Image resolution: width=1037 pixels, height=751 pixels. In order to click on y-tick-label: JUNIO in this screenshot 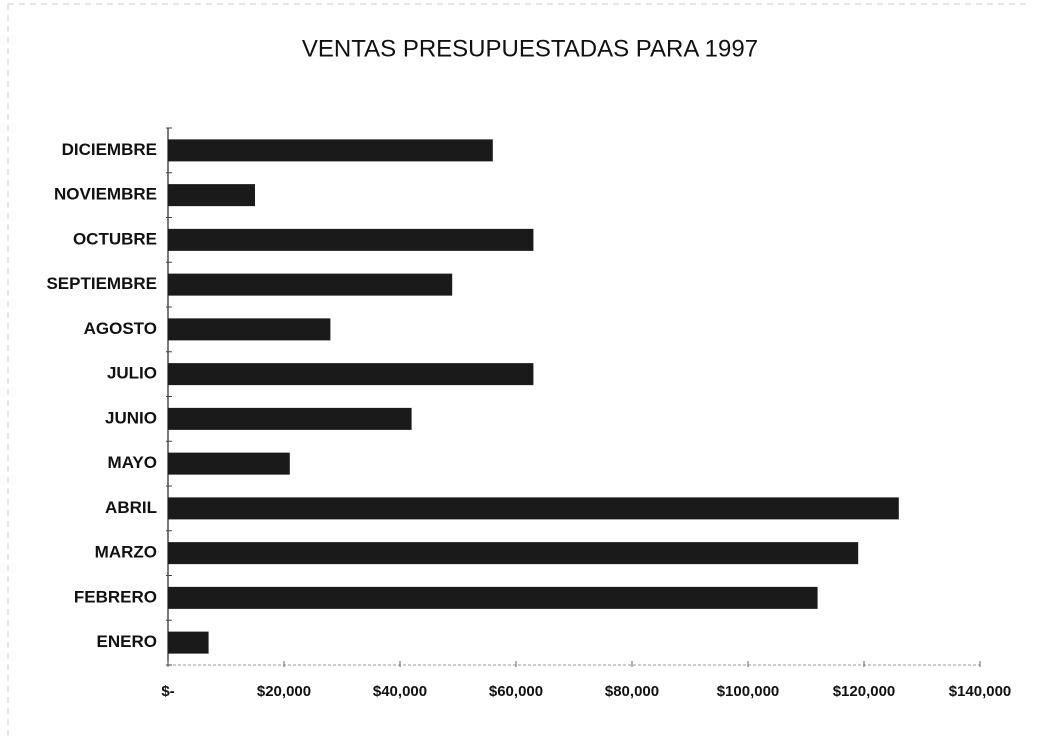, I will do `click(131, 417)`.